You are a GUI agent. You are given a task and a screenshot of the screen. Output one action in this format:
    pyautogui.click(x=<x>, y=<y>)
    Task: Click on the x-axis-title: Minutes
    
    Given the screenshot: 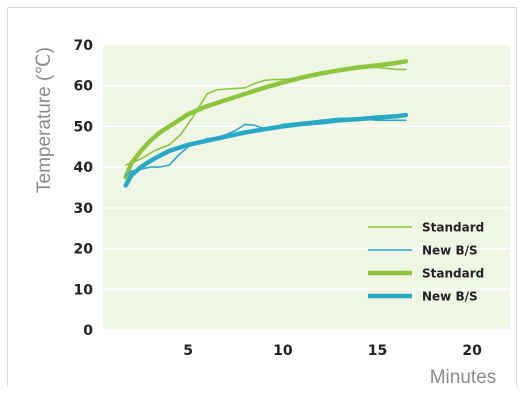 What is the action you would take?
    pyautogui.click(x=463, y=377)
    